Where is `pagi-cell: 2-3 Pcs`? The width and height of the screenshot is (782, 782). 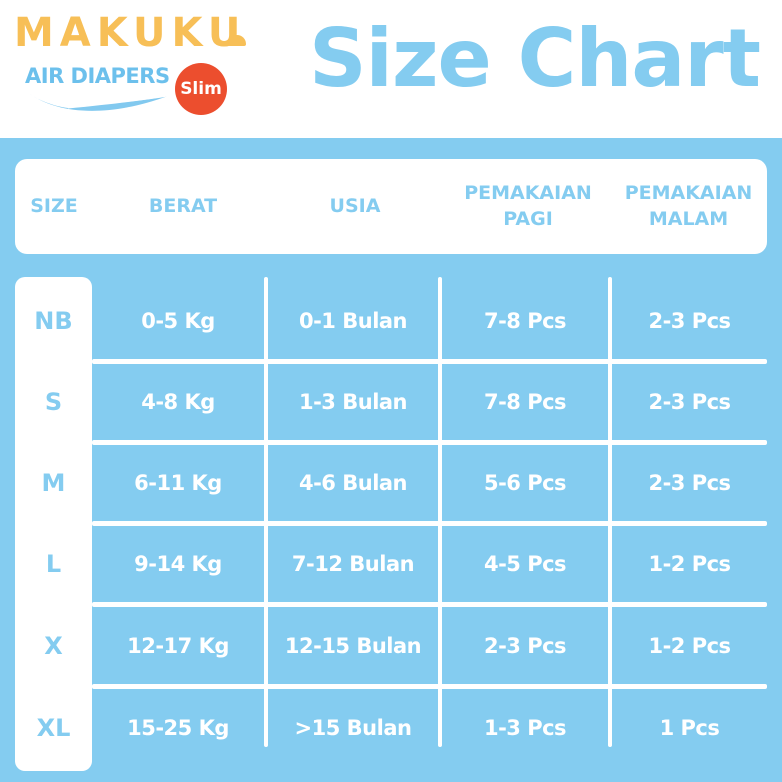
pagi-cell: 2-3 Pcs is located at coordinates (525, 645).